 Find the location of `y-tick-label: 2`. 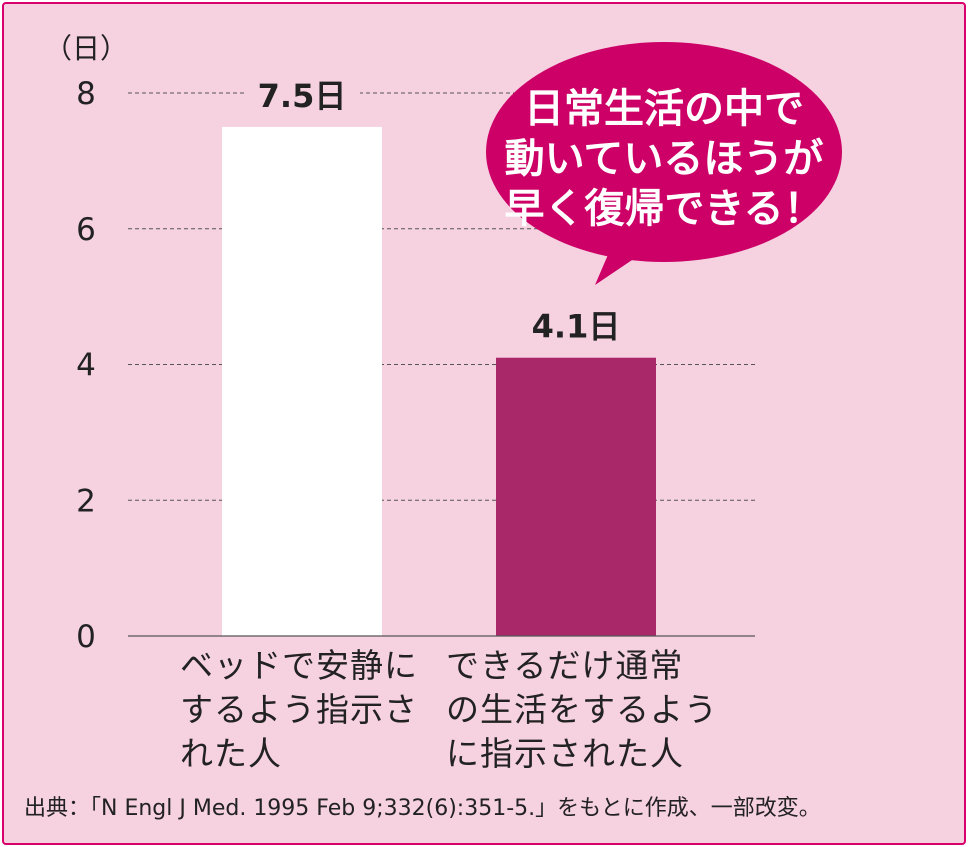

y-tick-label: 2 is located at coordinates (86, 501).